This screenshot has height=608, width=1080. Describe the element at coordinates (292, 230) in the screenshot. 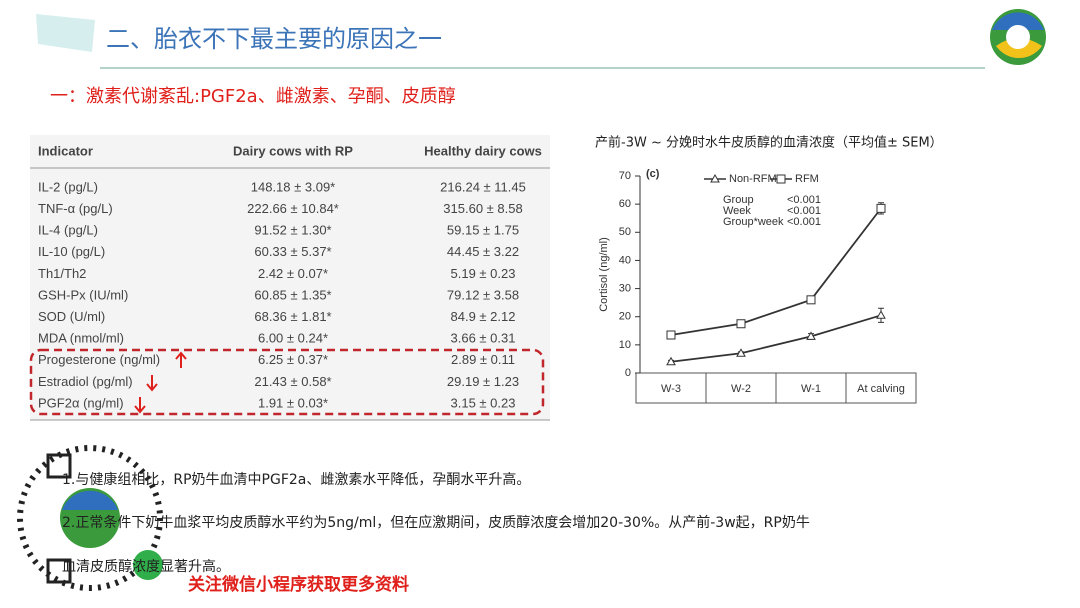

I see `table-cell: 91.52 ± 1.30*` at that location.